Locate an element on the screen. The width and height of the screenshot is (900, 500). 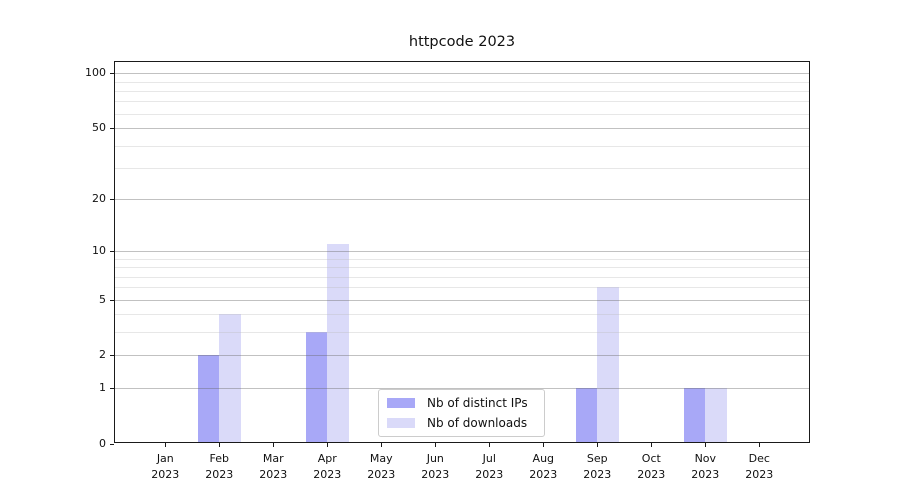
bar-nb-of-downloads-sep is located at coordinates (608, 365).